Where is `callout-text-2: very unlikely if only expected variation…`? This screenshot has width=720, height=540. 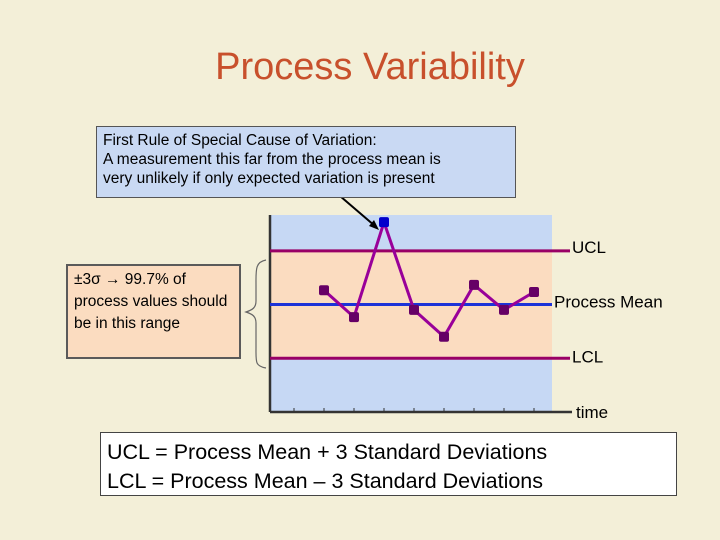 callout-text-2: very unlikely if only expected variation… is located at coordinates (269, 178).